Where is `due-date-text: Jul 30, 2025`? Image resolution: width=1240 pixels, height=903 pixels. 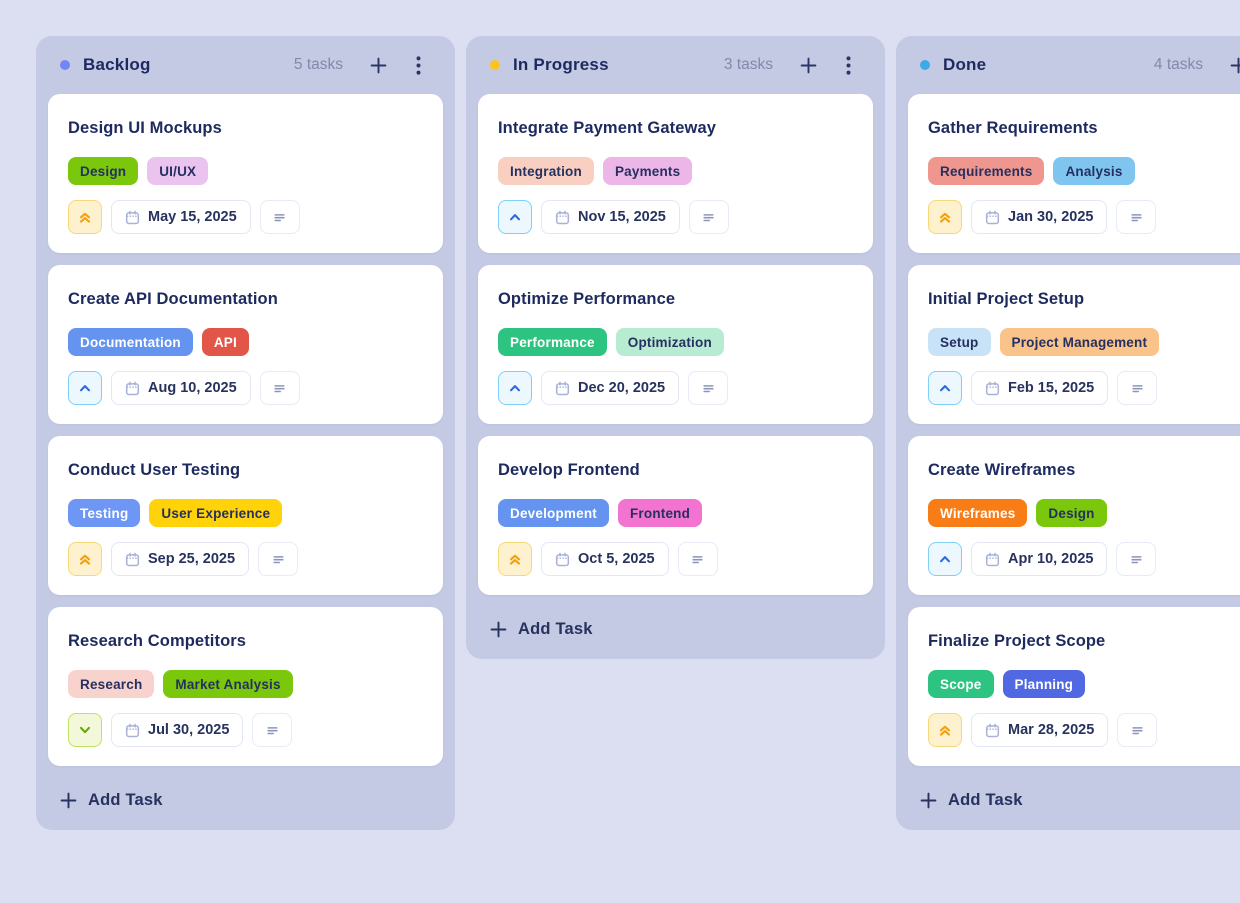
due-date-text: Jul 30, 2025 is located at coordinates (189, 730).